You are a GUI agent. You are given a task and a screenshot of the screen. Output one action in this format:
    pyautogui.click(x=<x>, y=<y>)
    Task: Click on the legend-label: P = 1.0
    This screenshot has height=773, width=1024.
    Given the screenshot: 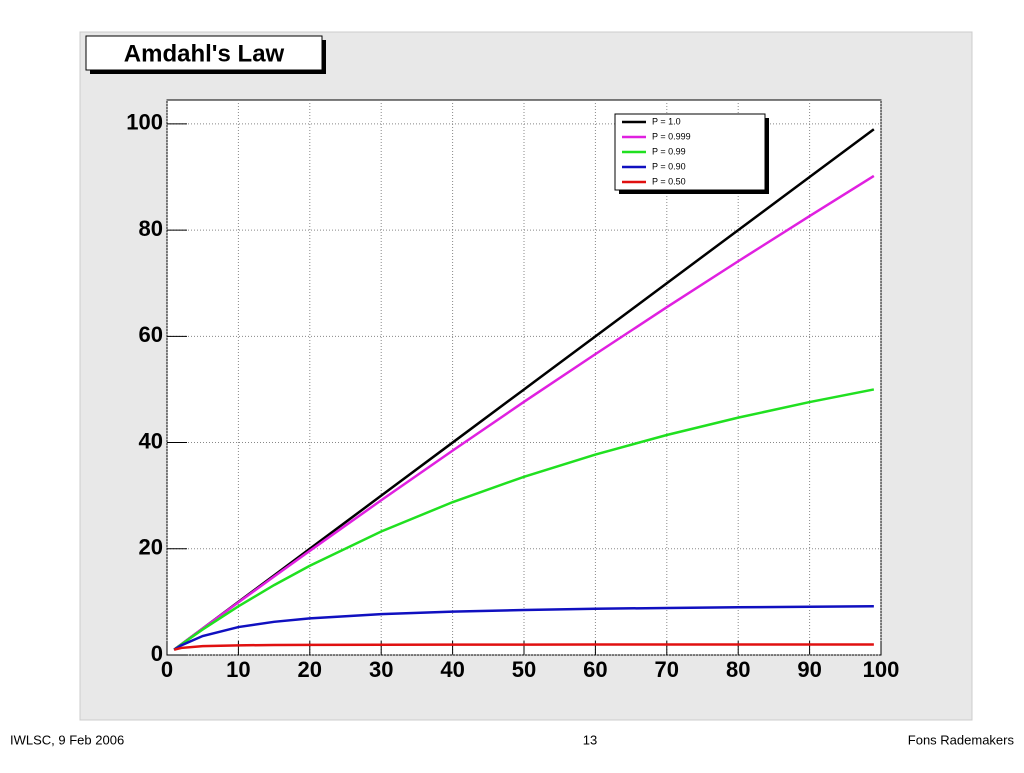 What is the action you would take?
    pyautogui.click(x=666, y=121)
    